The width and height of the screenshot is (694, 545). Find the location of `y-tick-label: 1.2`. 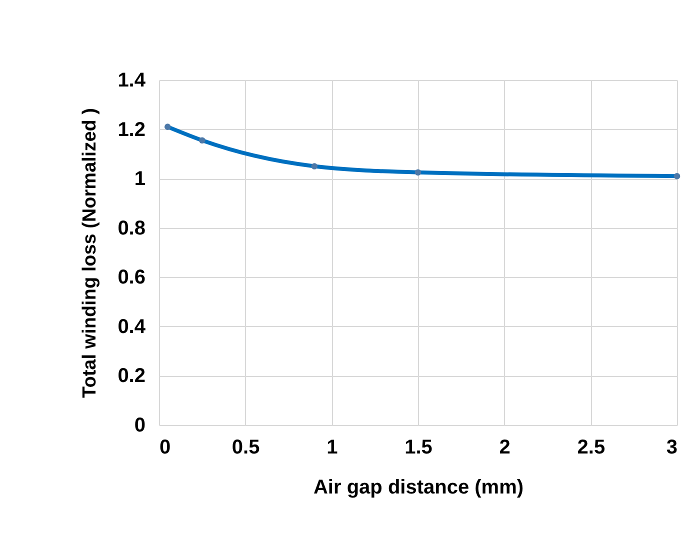

y-tick-label: 1.2 is located at coordinates (132, 129).